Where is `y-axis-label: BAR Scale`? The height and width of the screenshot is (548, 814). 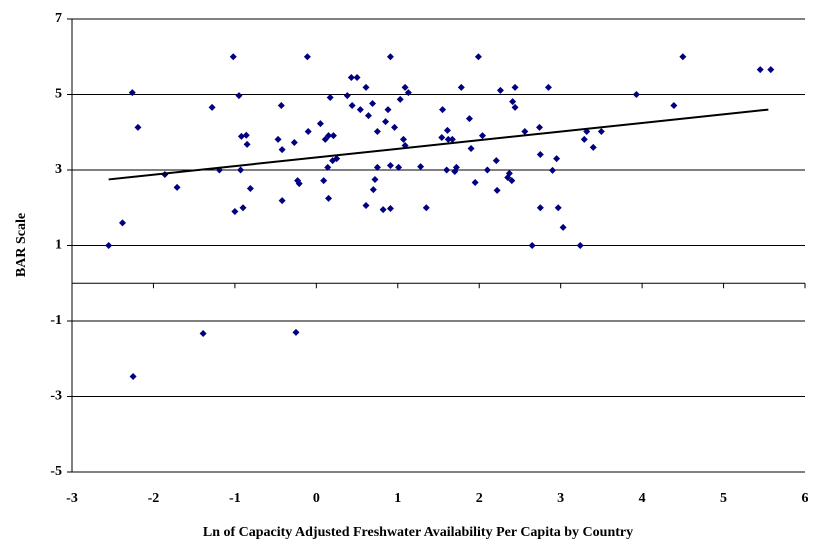
y-axis-label: BAR Scale is located at coordinates (21, 245).